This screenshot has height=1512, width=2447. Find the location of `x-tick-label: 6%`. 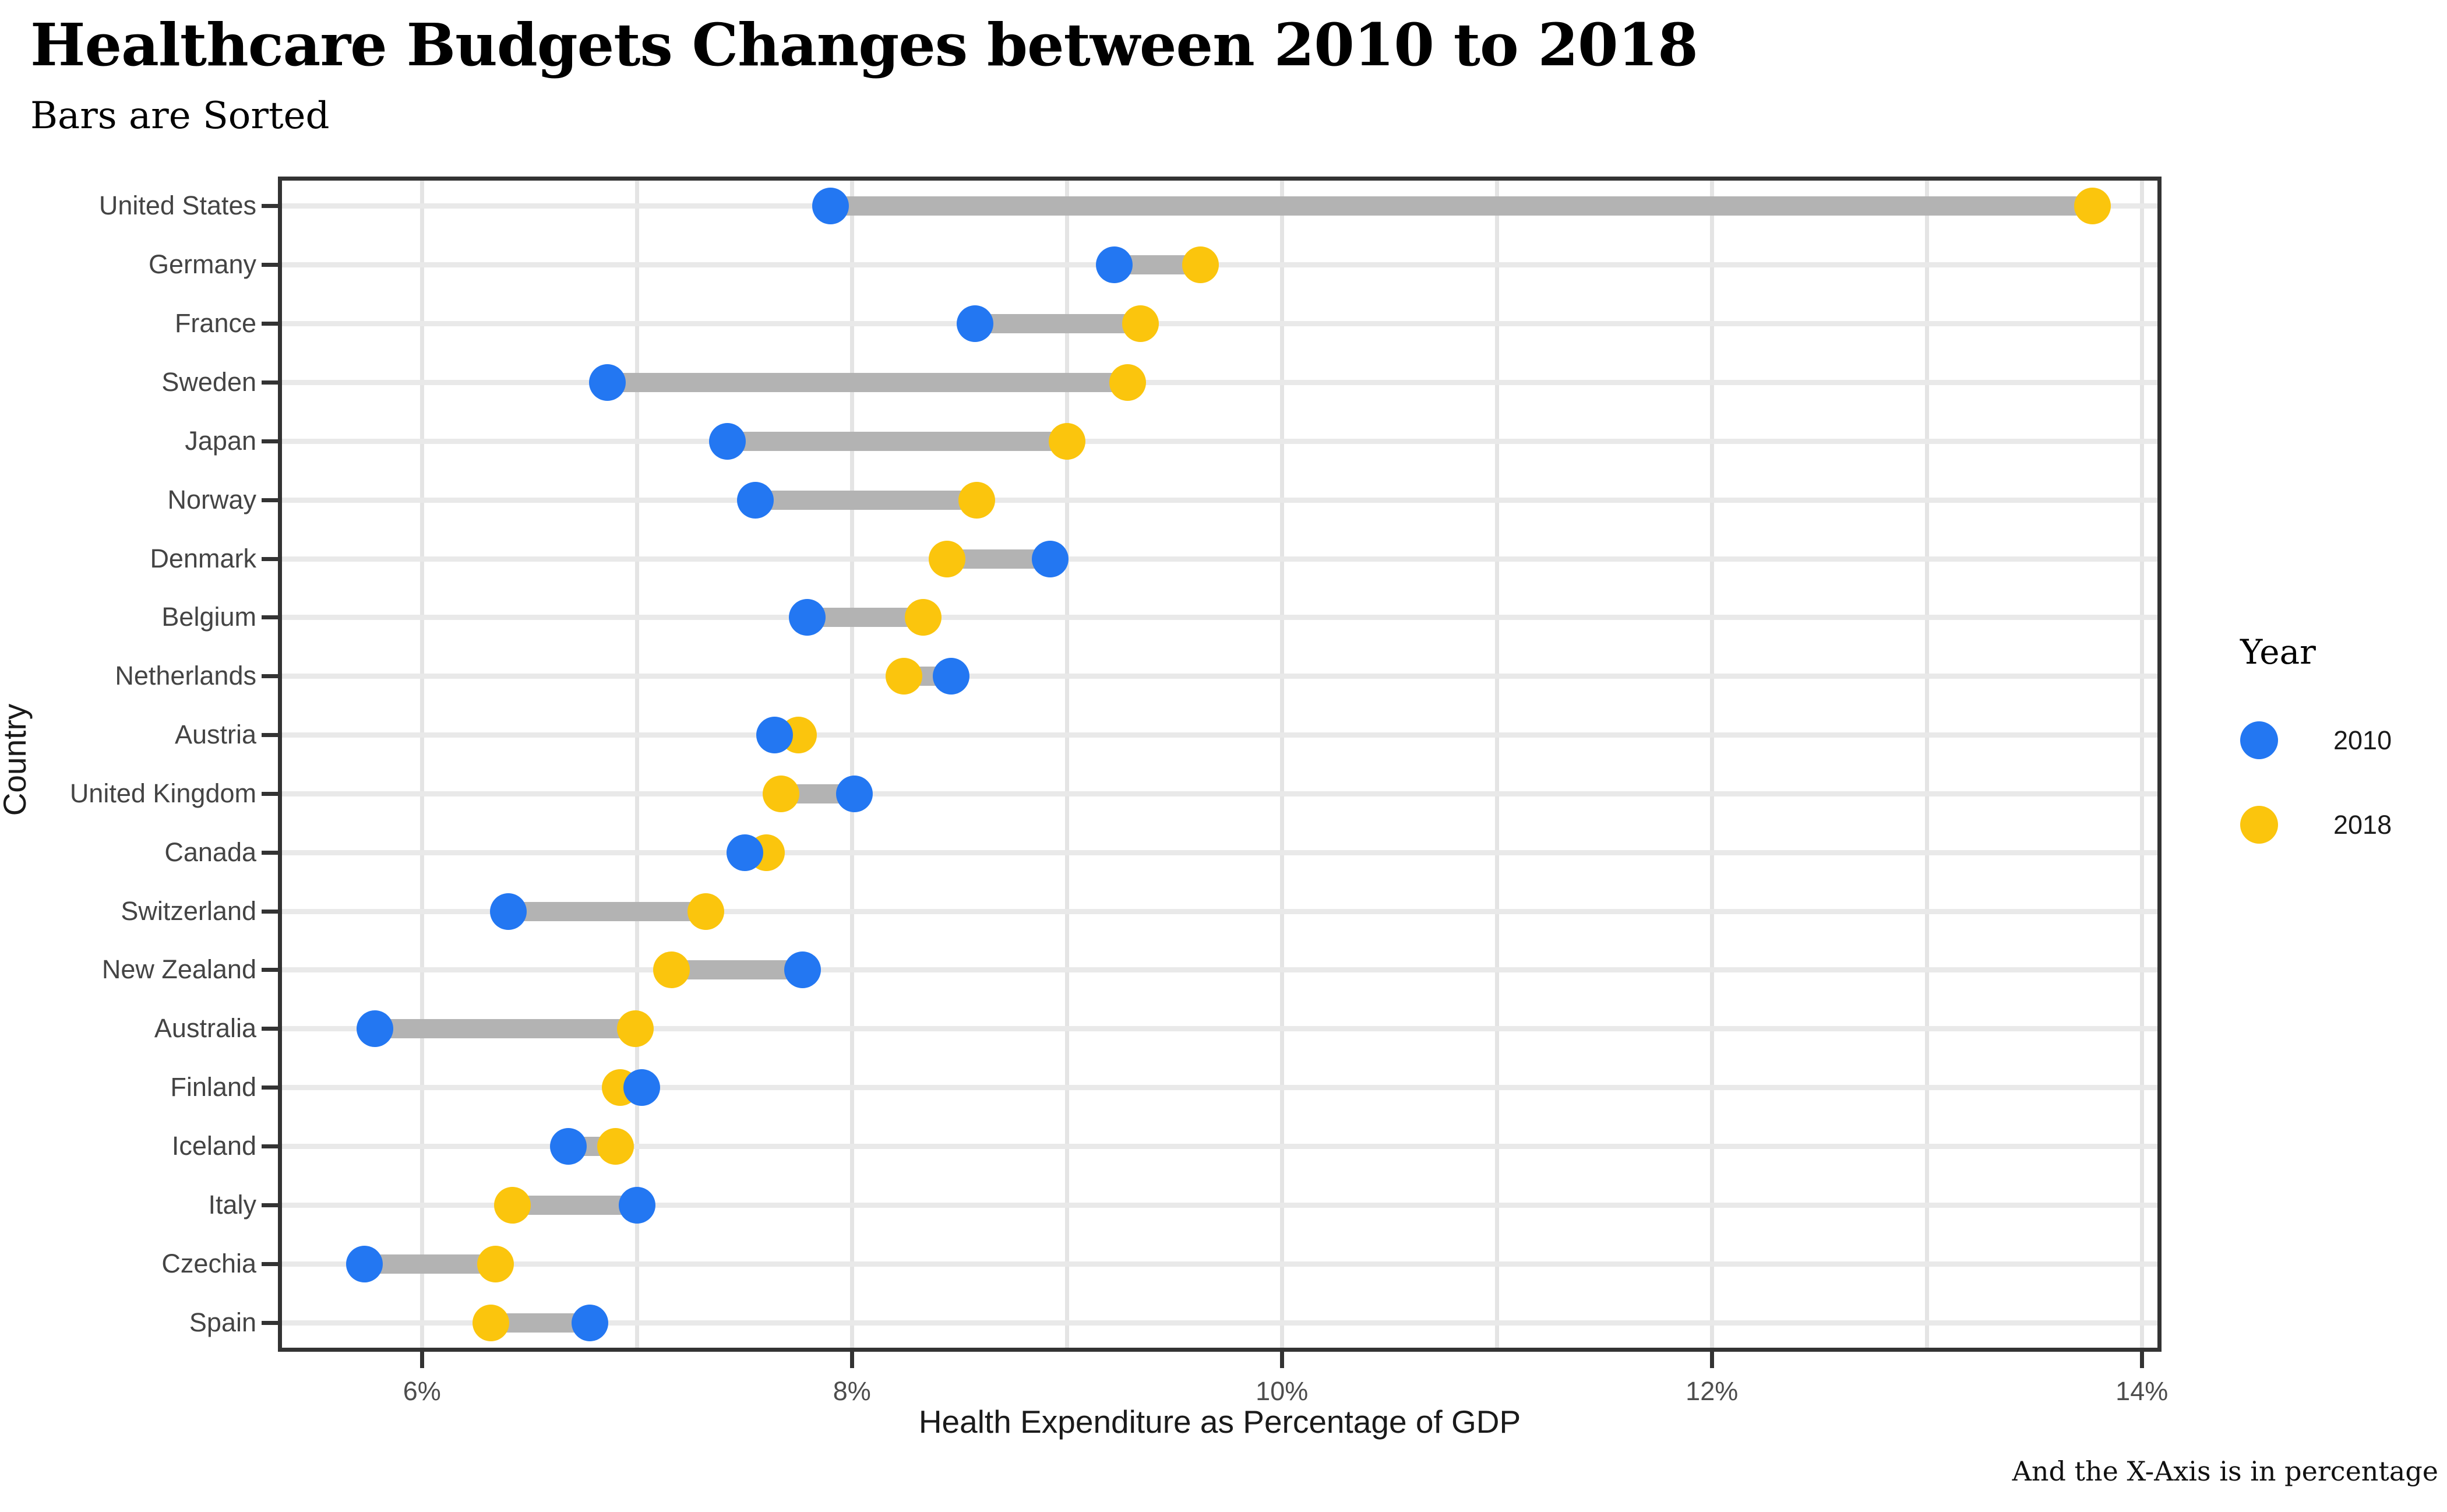

x-tick-label: 6% is located at coordinates (422, 1391).